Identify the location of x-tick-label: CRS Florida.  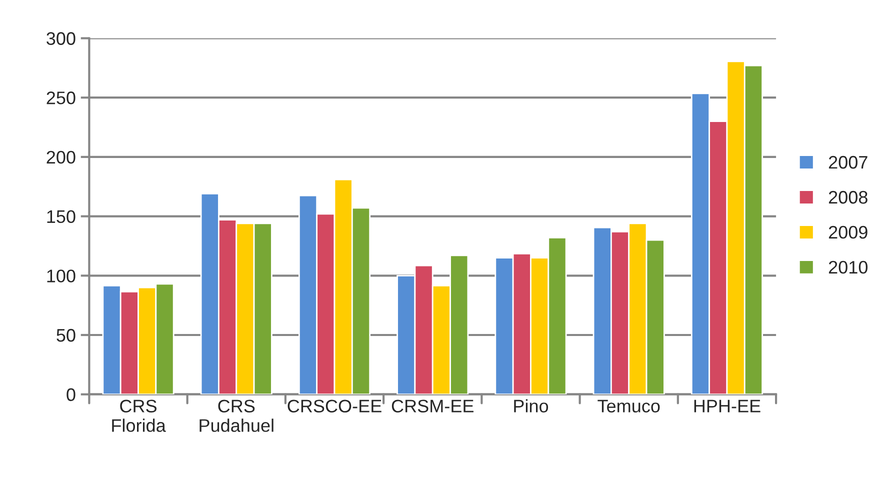
(139, 416).